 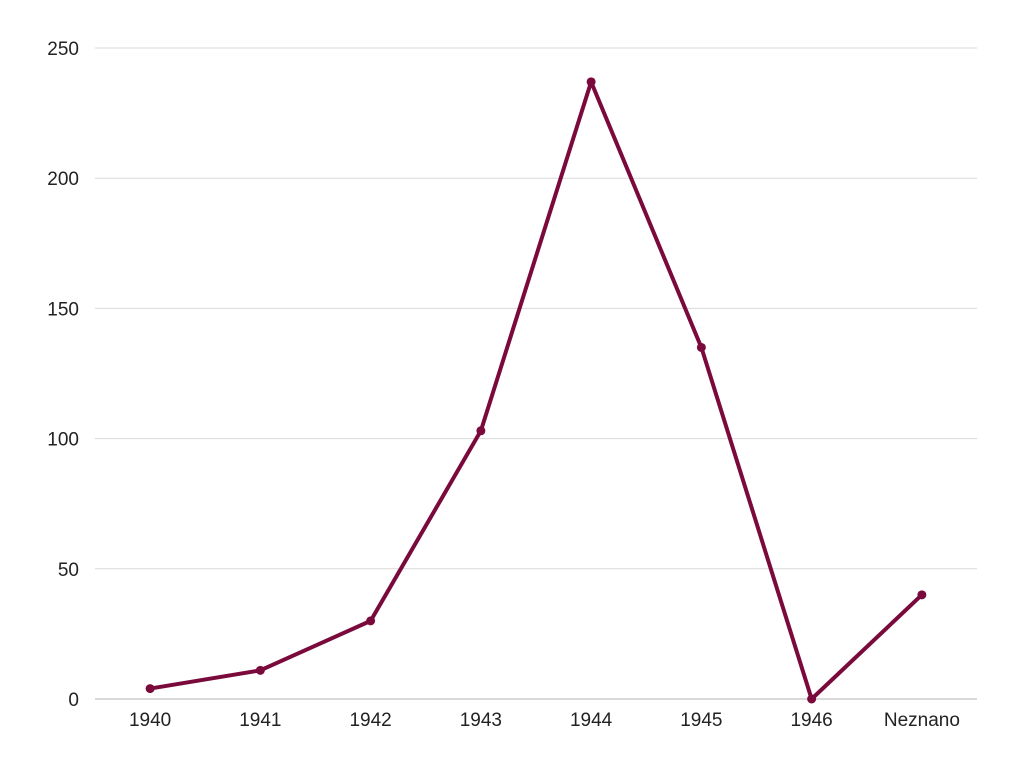 What do you see at coordinates (481, 720) in the screenshot?
I see `x-tick-label: 1943` at bounding box center [481, 720].